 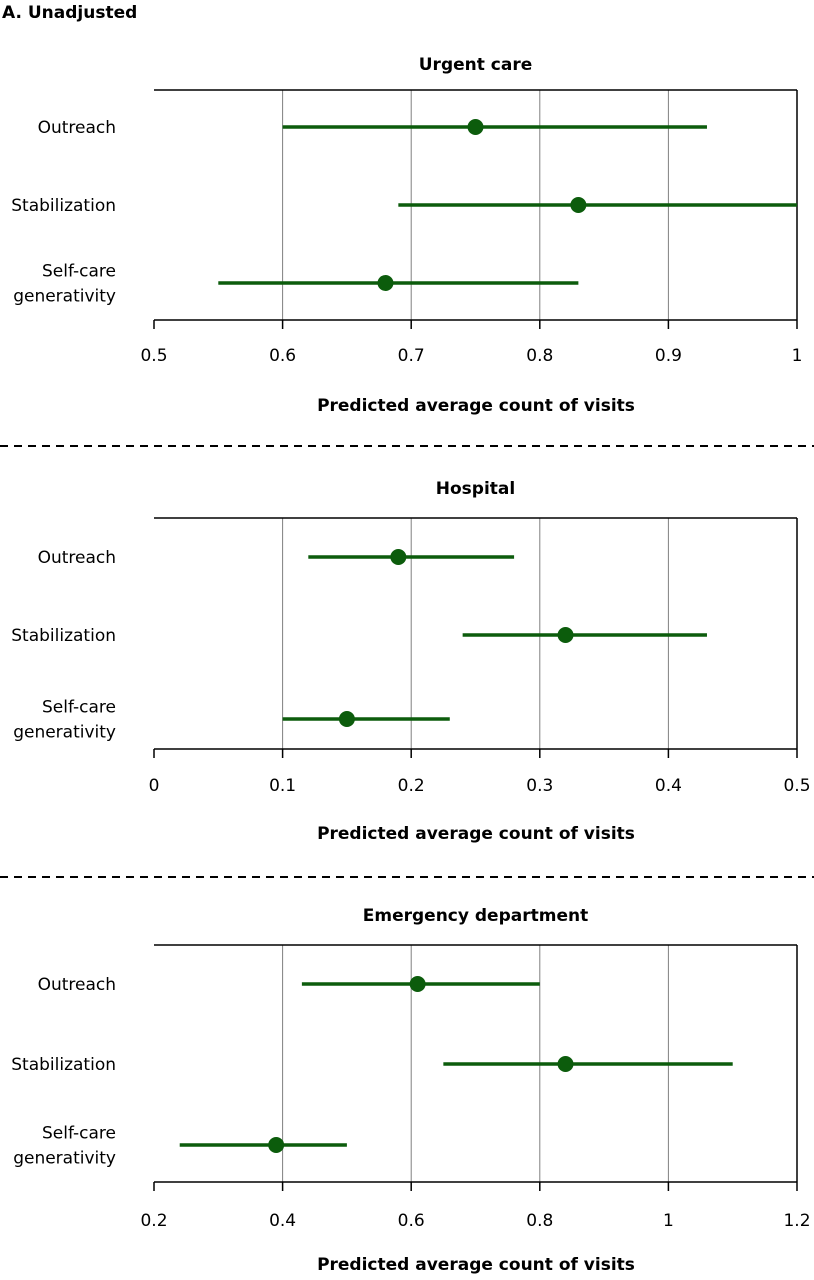 What do you see at coordinates (539, 786) in the screenshot?
I see `x-tick-label: 0.3` at bounding box center [539, 786].